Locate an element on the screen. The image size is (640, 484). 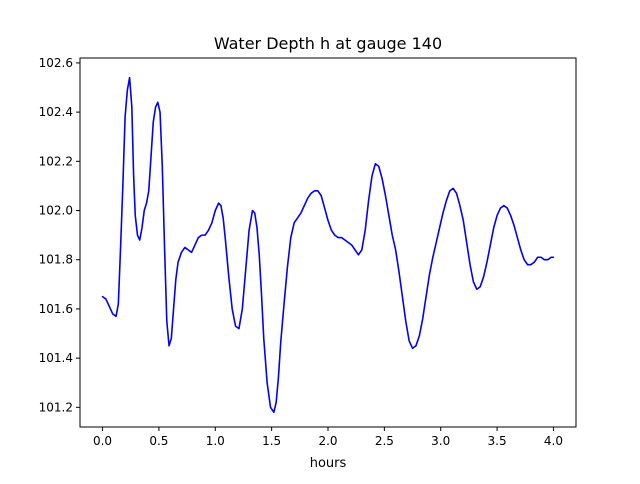
y-axis: 101.2 101.4 101.6 101.8 102.0 102.2 102.4 102.6 is located at coordinates (59, 235).